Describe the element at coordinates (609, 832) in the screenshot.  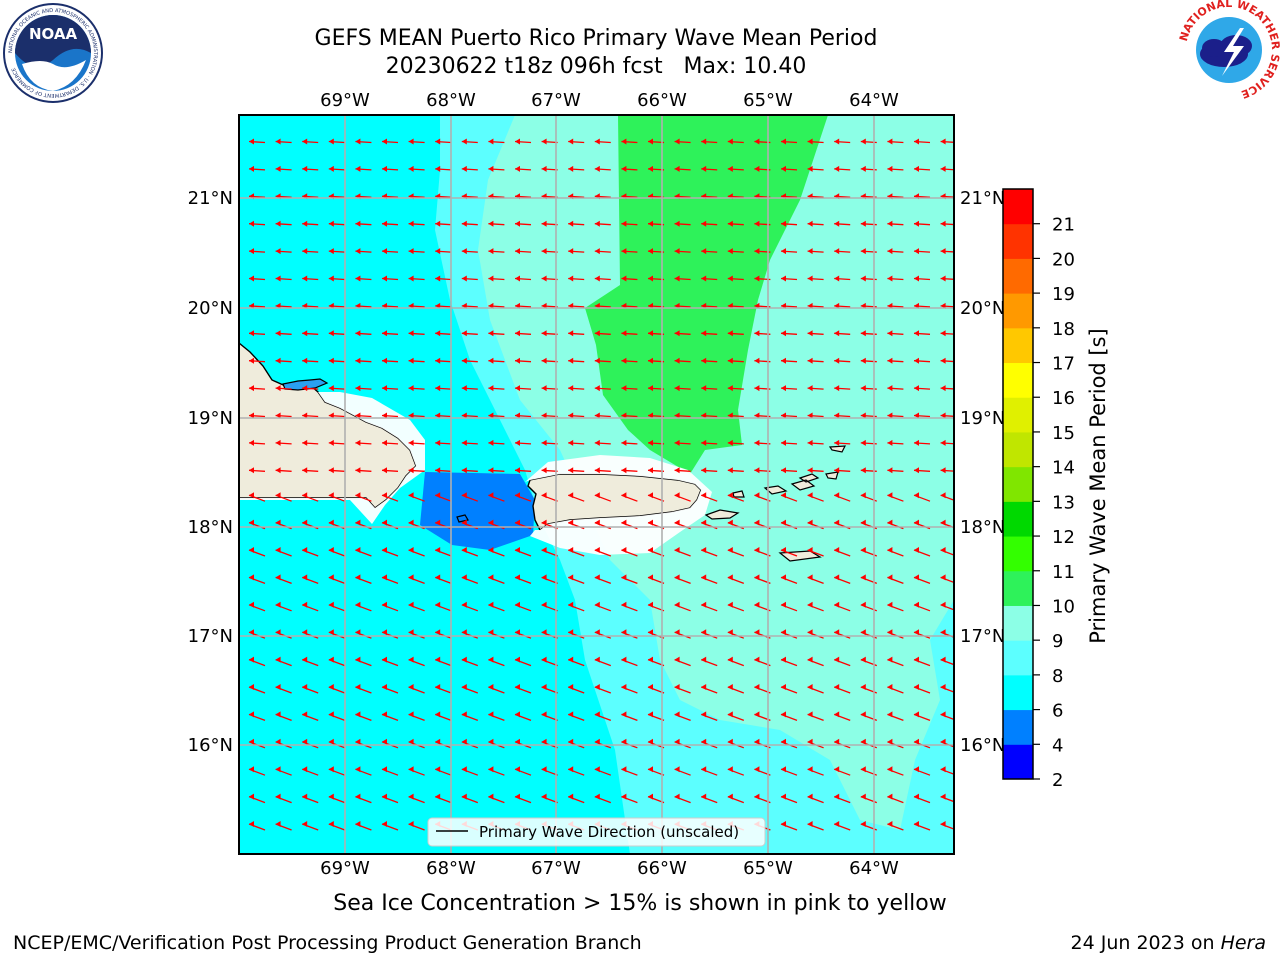
I see `legend-label: Primary Wave Direction (unscaled)` at that location.